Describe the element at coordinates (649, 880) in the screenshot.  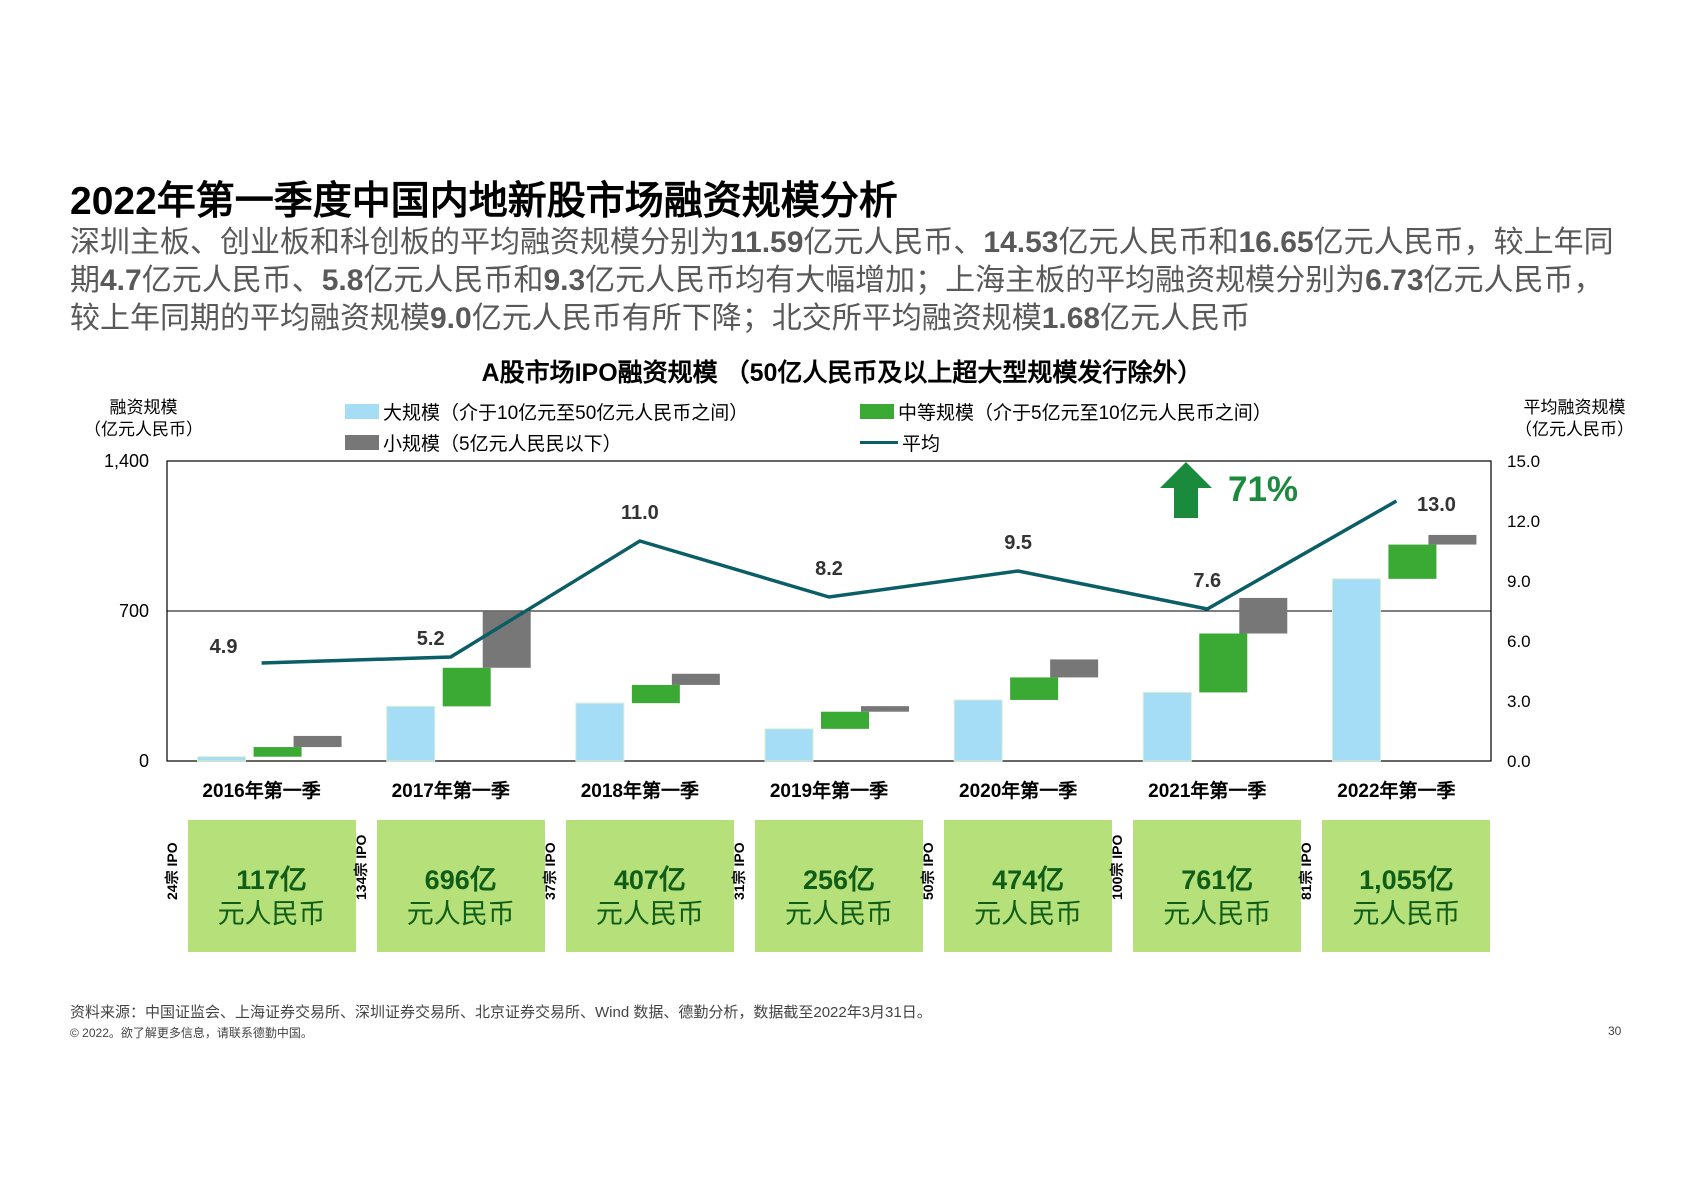
I see `total-value: 407亿` at that location.